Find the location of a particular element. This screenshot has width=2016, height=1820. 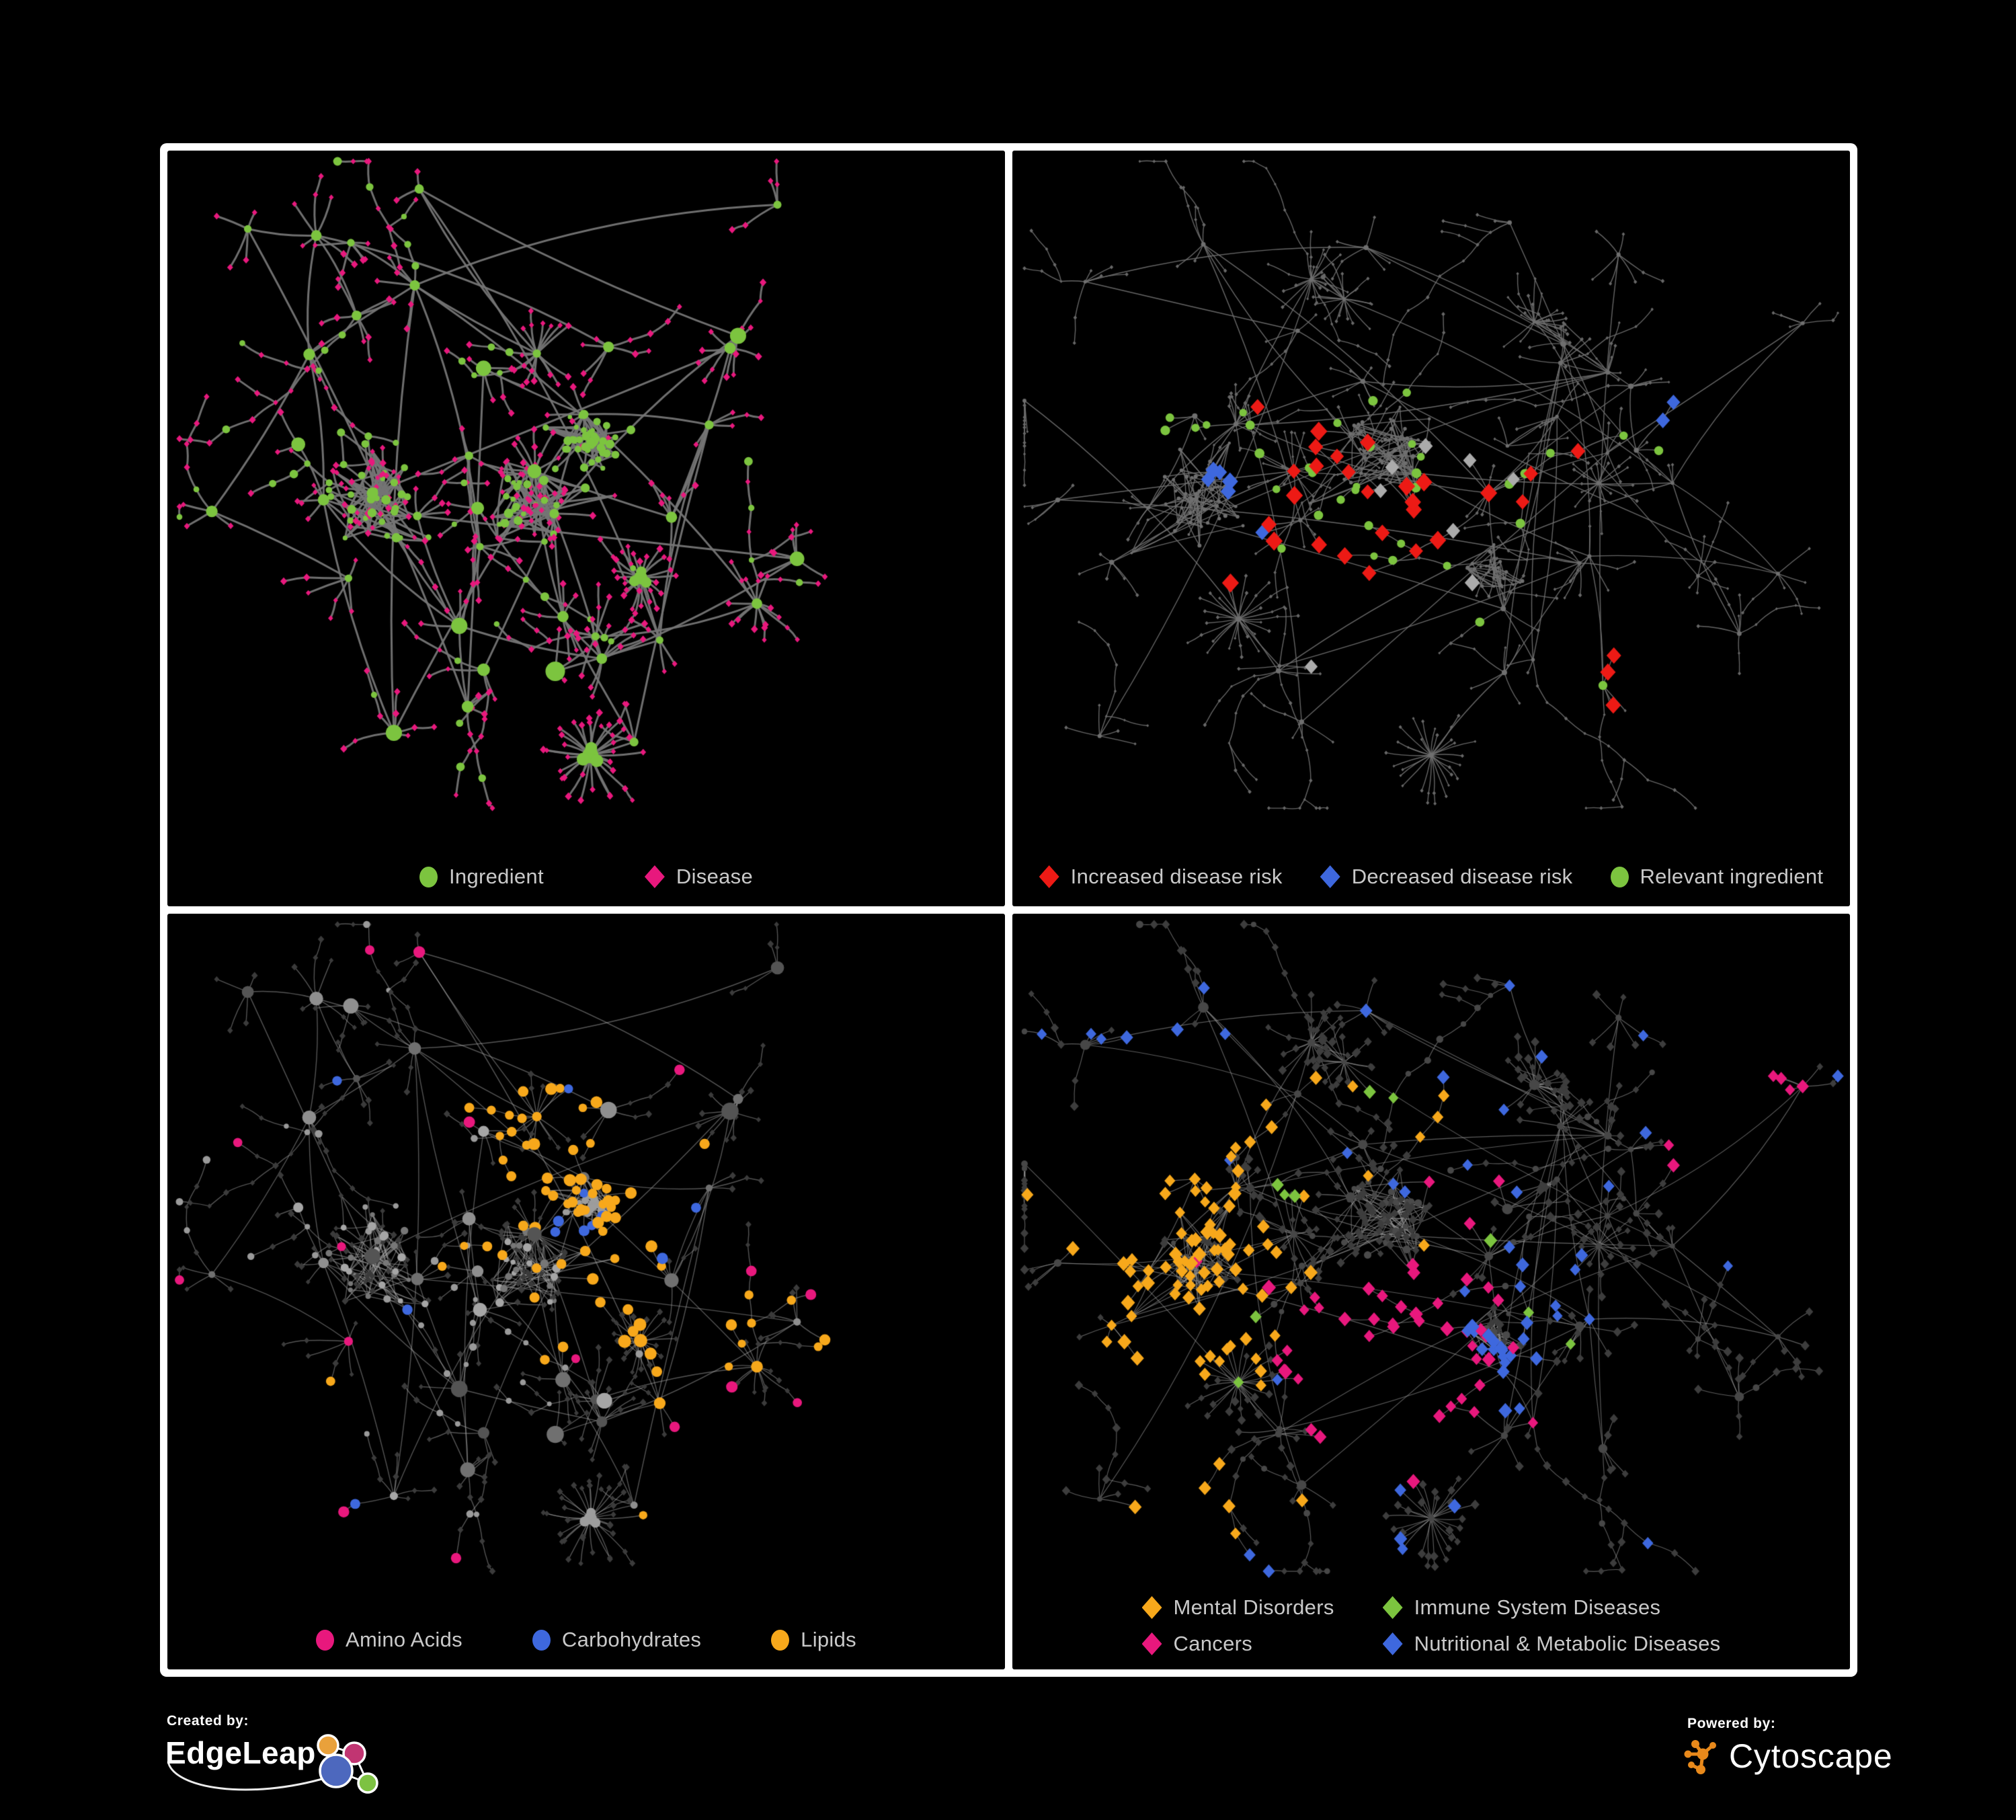

cytoscape-branding: Powered by: Cytosc is located at coordinates (1816, 1753).